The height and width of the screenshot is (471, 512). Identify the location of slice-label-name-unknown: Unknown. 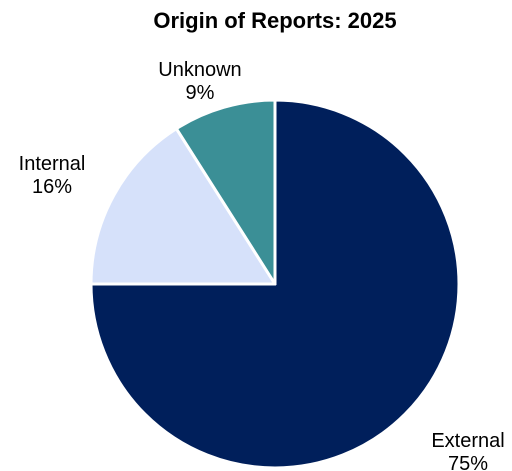
(199, 70).